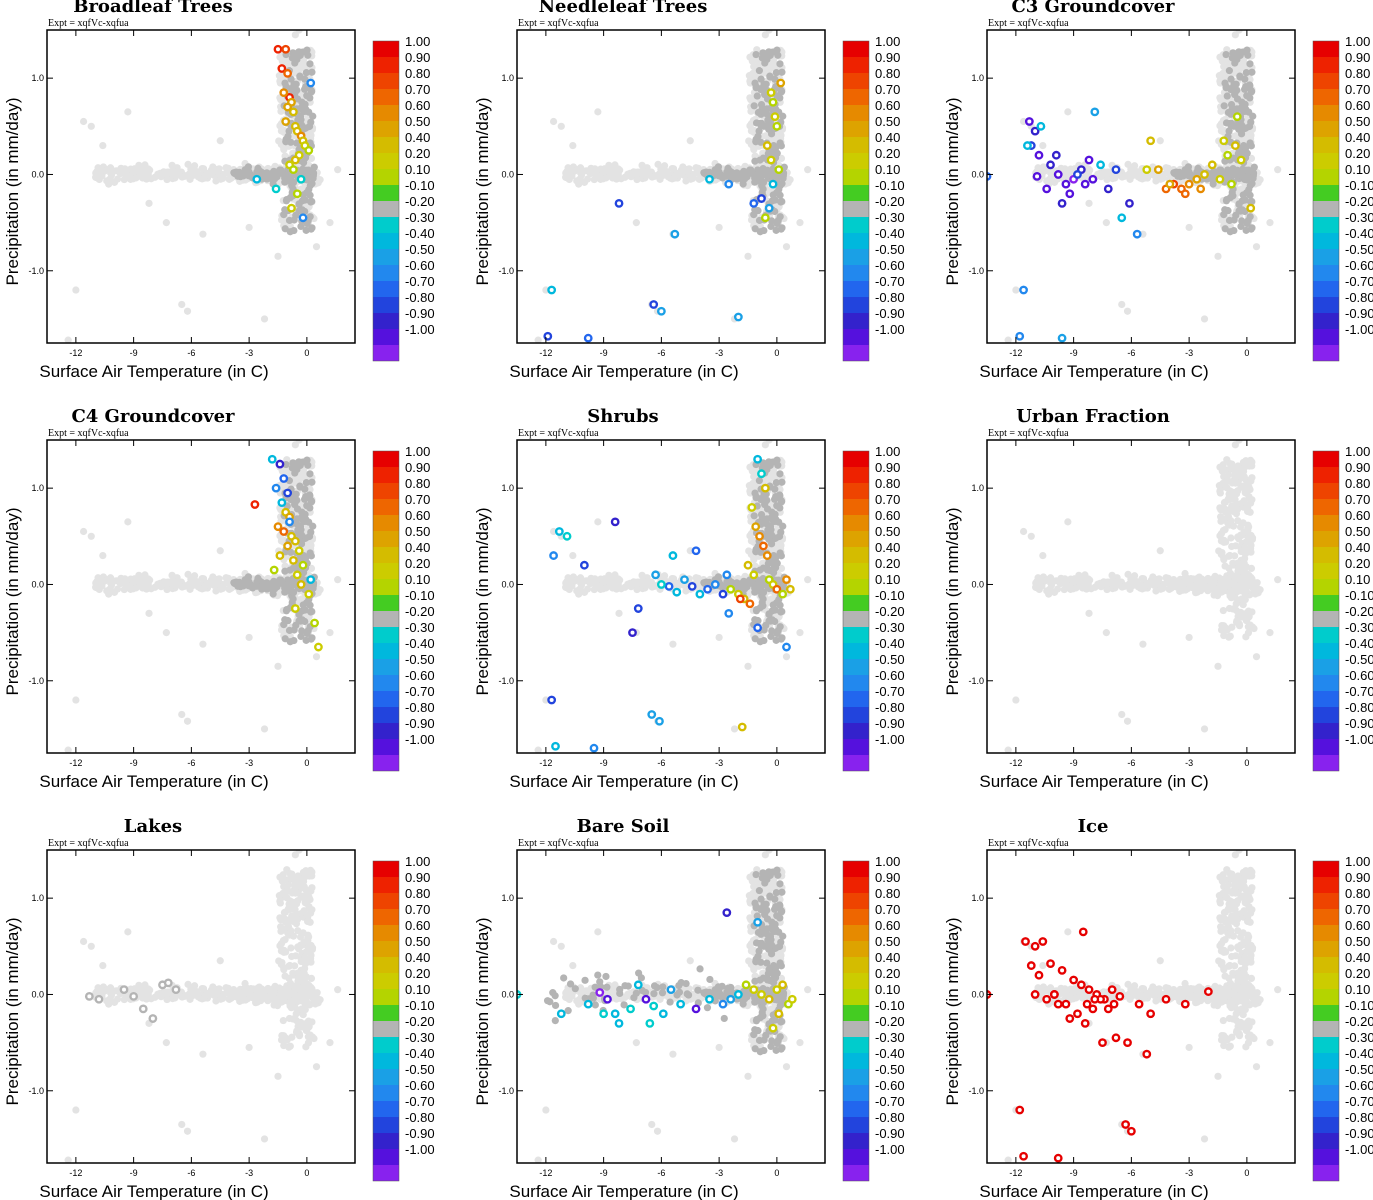 The height and width of the screenshot is (1200, 1373). What do you see at coordinates (1131, 353) in the screenshot?
I see `x-tick-label: -6` at bounding box center [1131, 353].